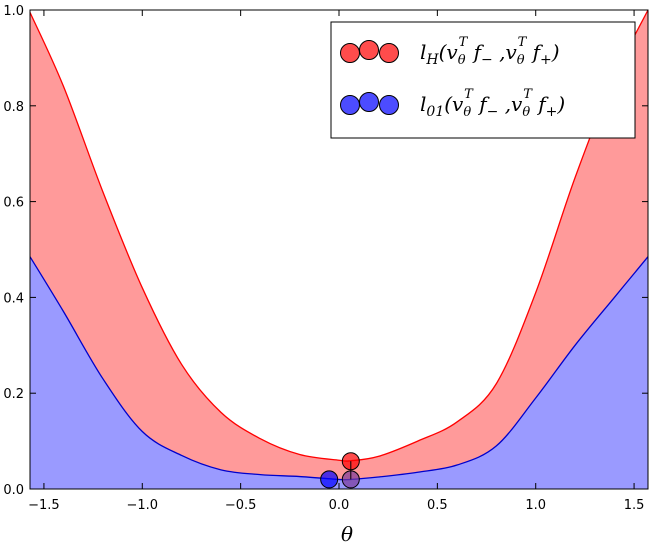 The width and height of the screenshot is (649, 547). What do you see at coordinates (492, 103) in the screenshot?
I see `legend-entry-label: l01(vθT f− ,vθT f+)` at bounding box center [492, 103].